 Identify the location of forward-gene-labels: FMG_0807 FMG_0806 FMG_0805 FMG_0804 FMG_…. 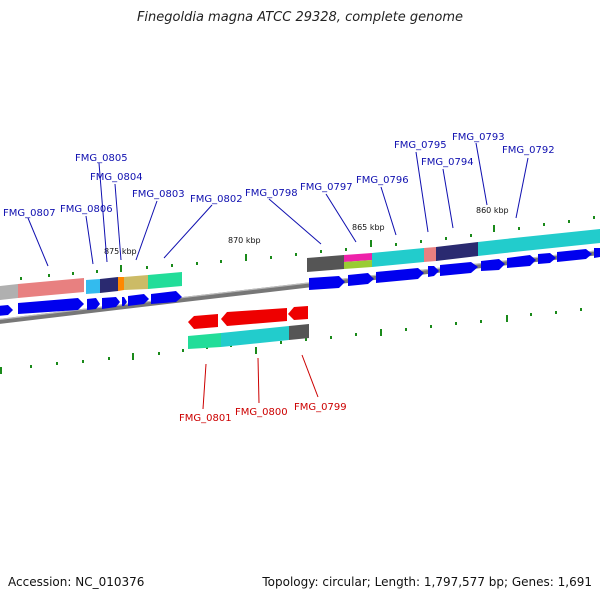
(279, 175).